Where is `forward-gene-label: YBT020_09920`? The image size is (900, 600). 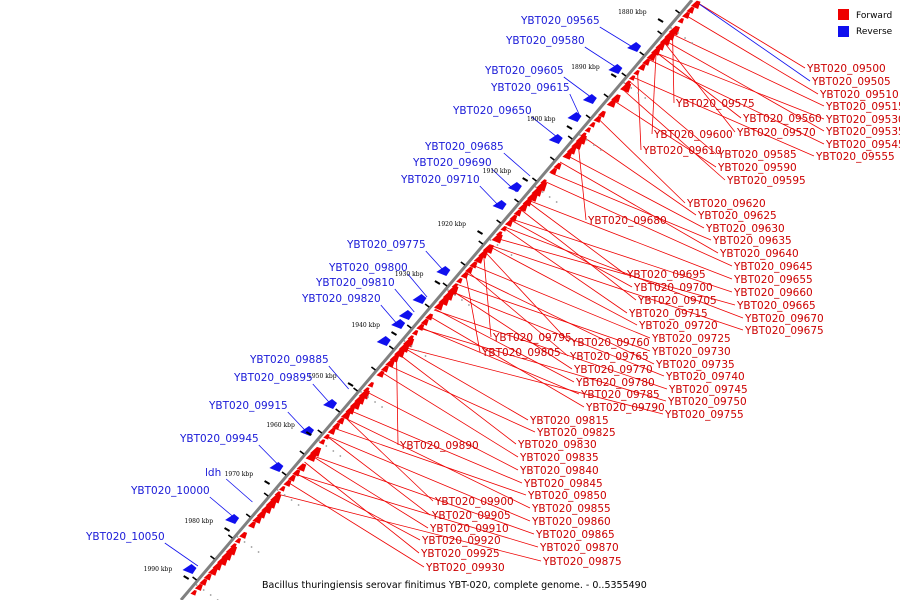
forward-gene-label: YBT020_09920 is located at coordinates (461, 541).